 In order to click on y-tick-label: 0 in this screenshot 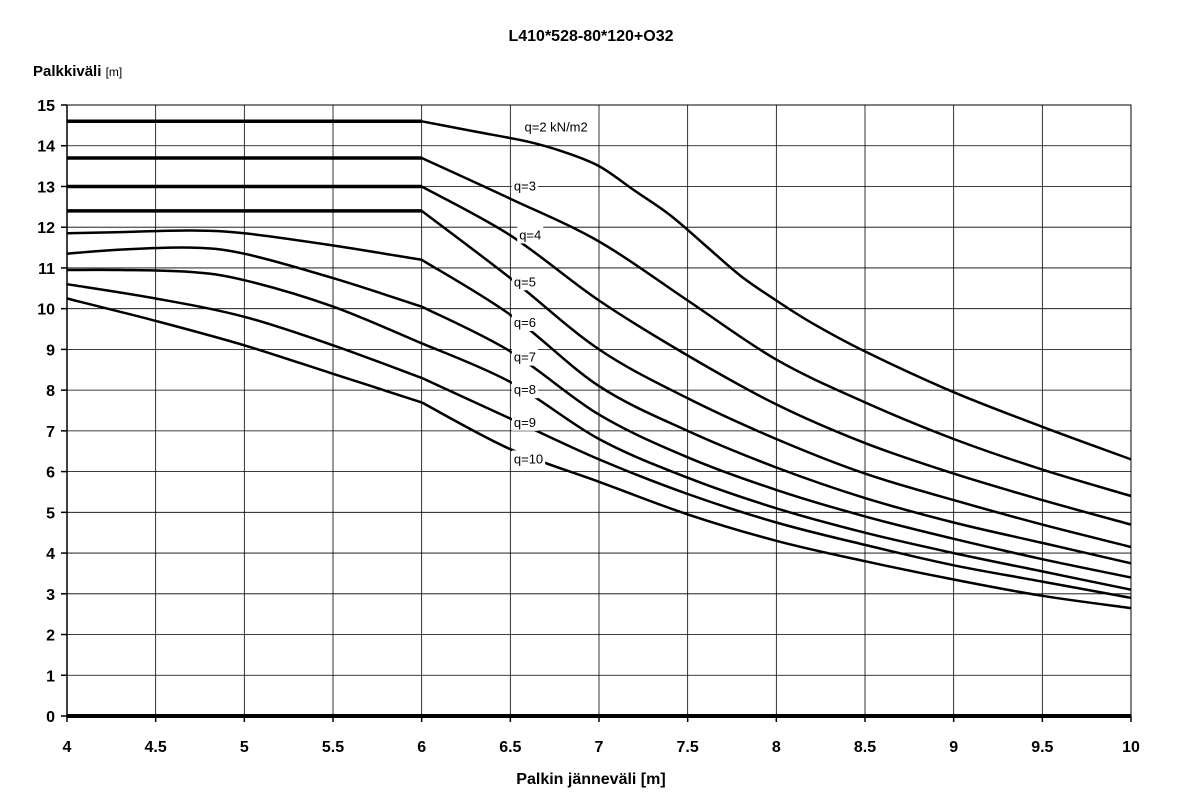, I will do `click(50, 717)`.